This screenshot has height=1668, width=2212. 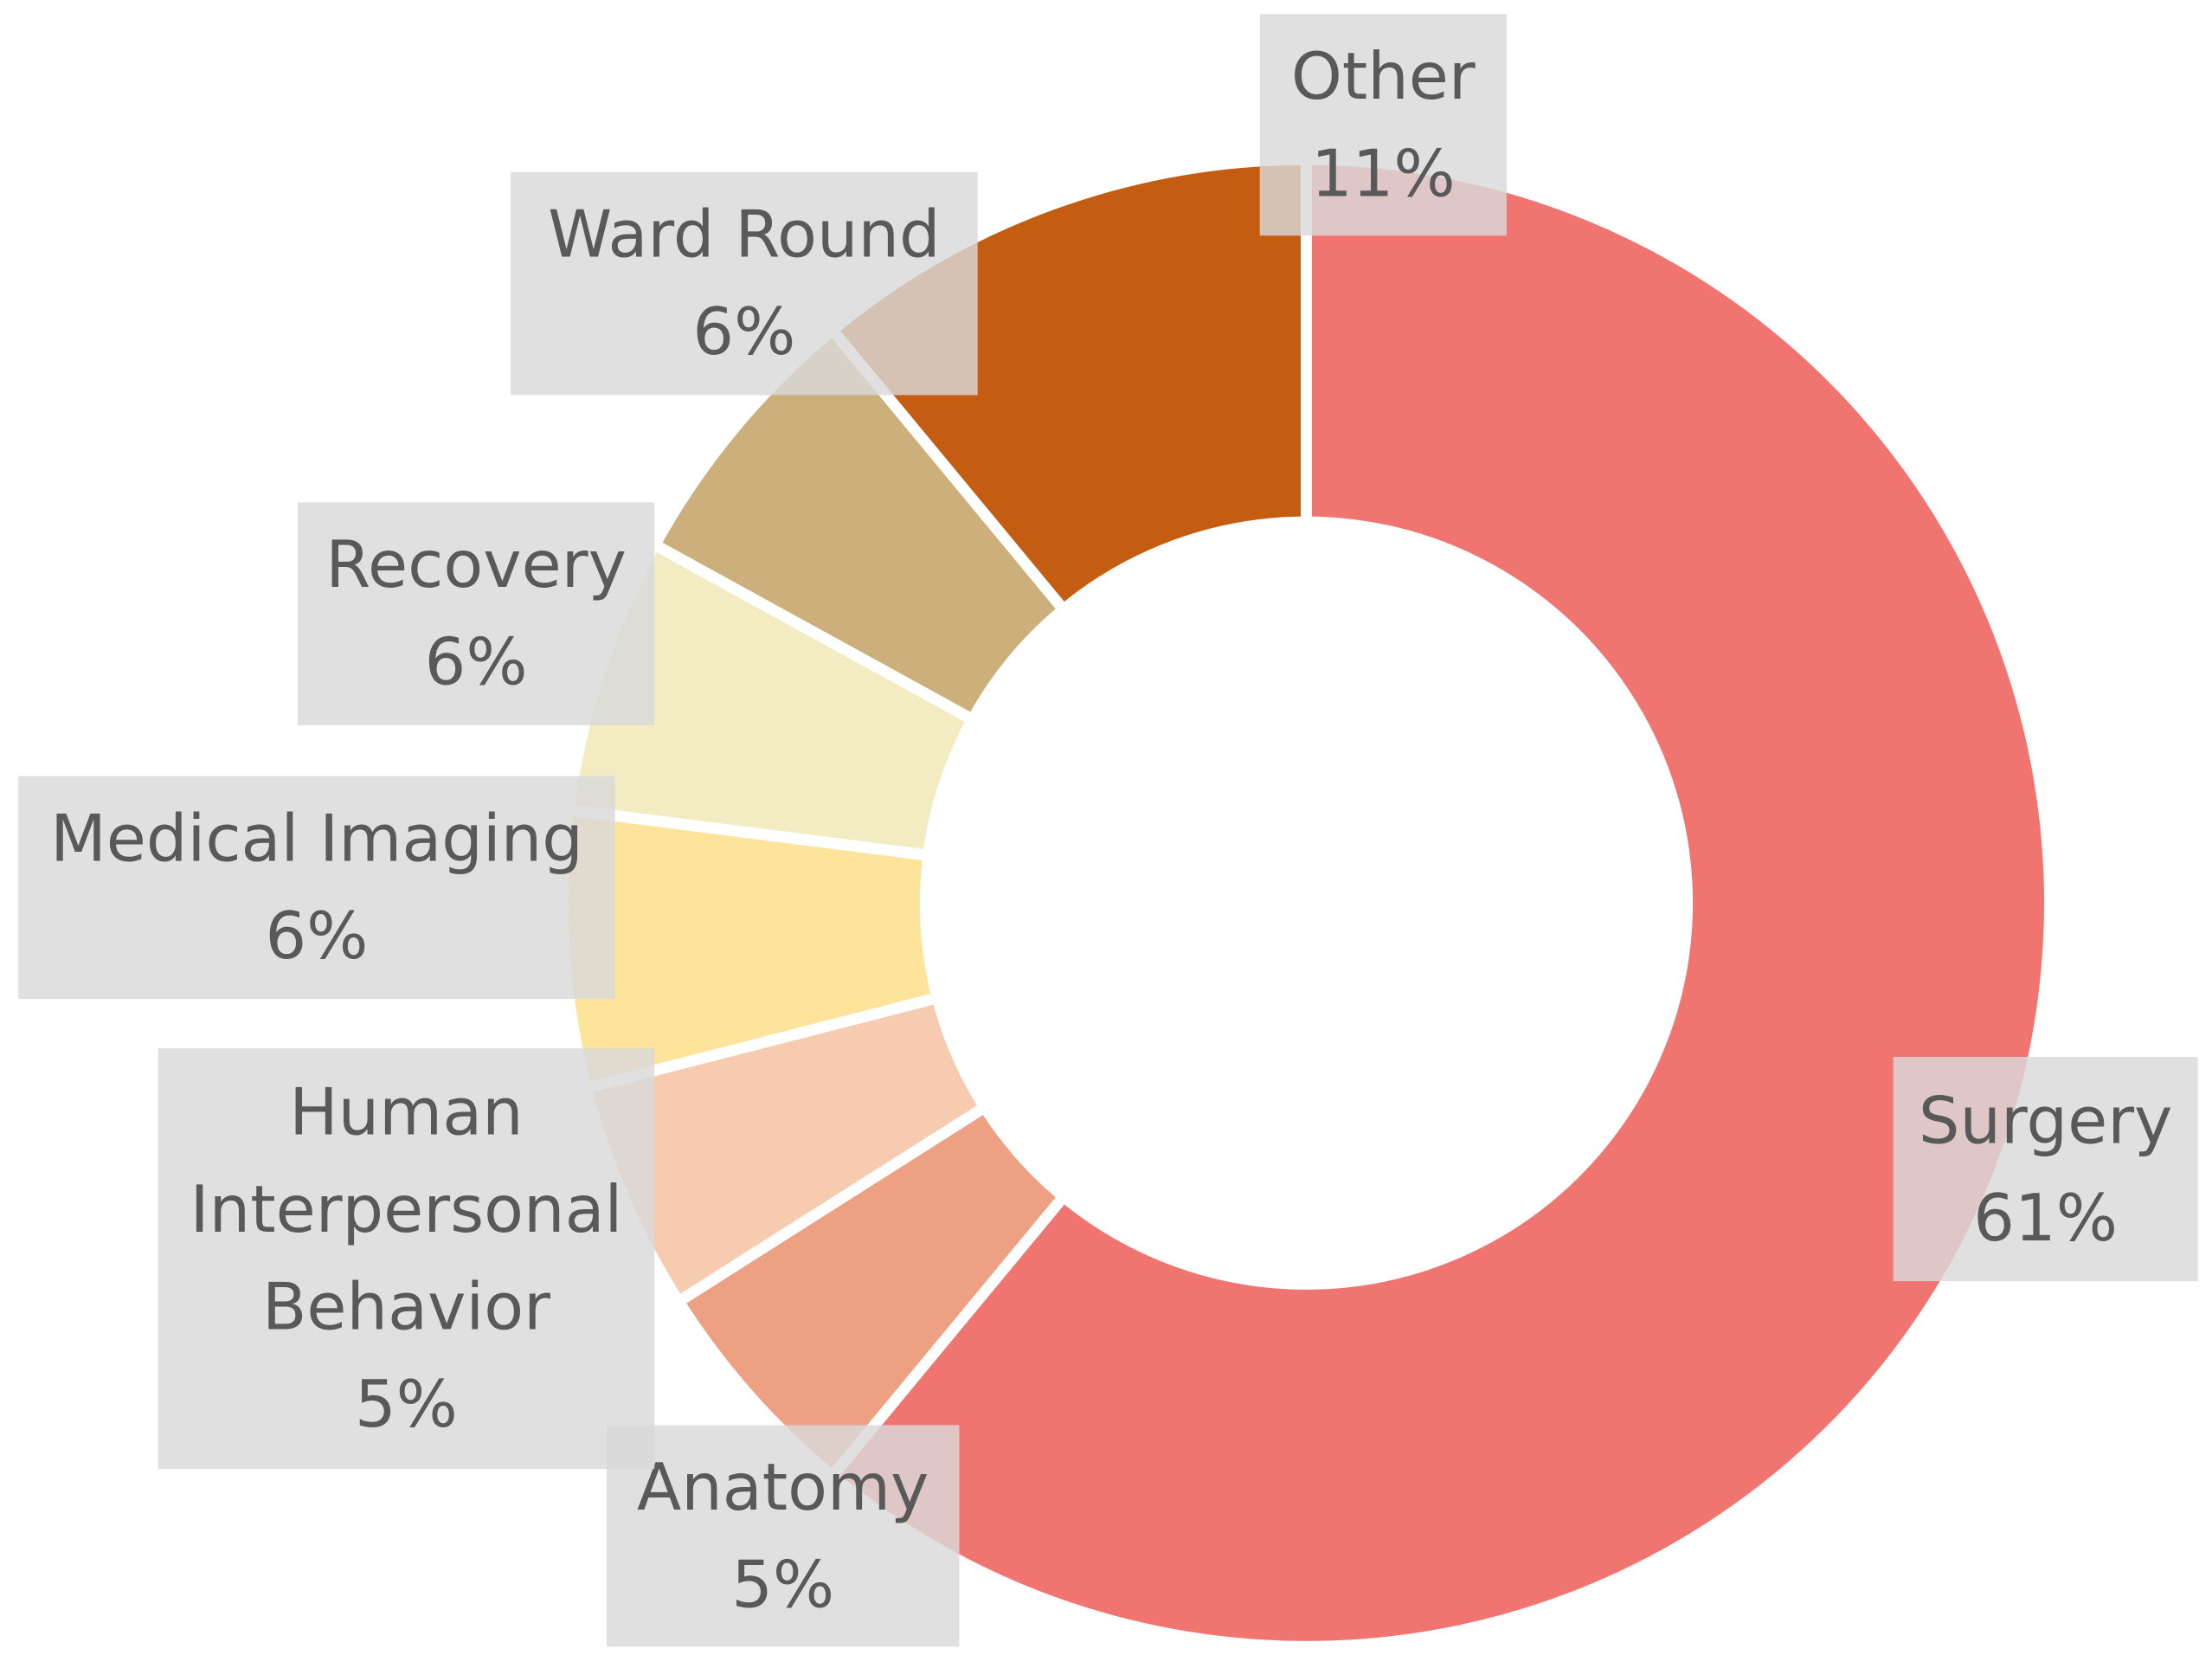 What do you see at coordinates (316, 838) in the screenshot?
I see `label-name: Medical Imaging` at bounding box center [316, 838].